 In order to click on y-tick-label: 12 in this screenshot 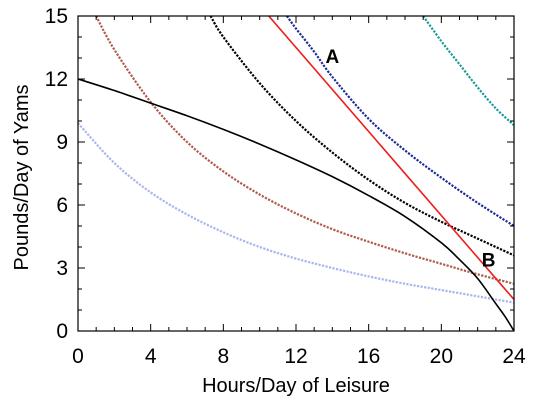, I will do `click(56, 79)`.